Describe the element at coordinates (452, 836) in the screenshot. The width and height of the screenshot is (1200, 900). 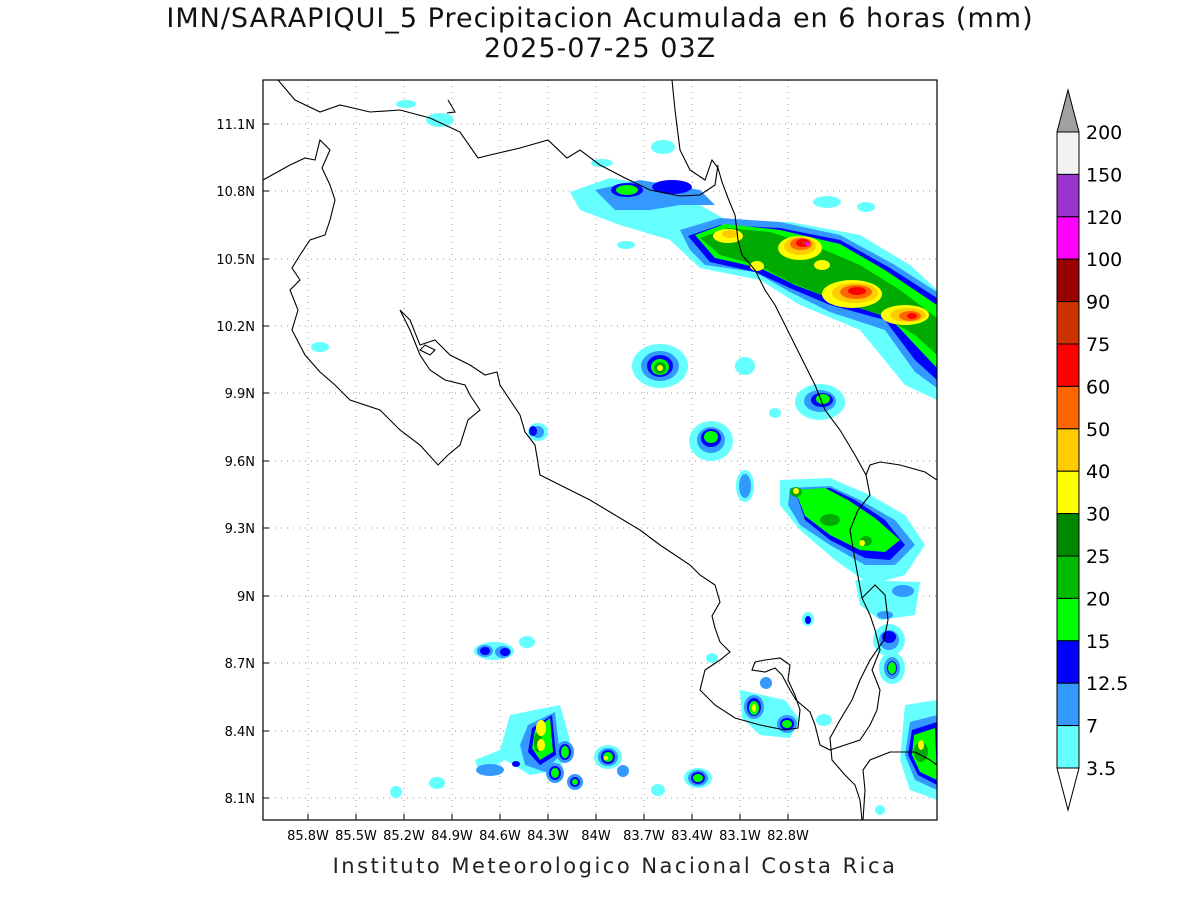
I see `x-tick-label: 84.9W` at that location.